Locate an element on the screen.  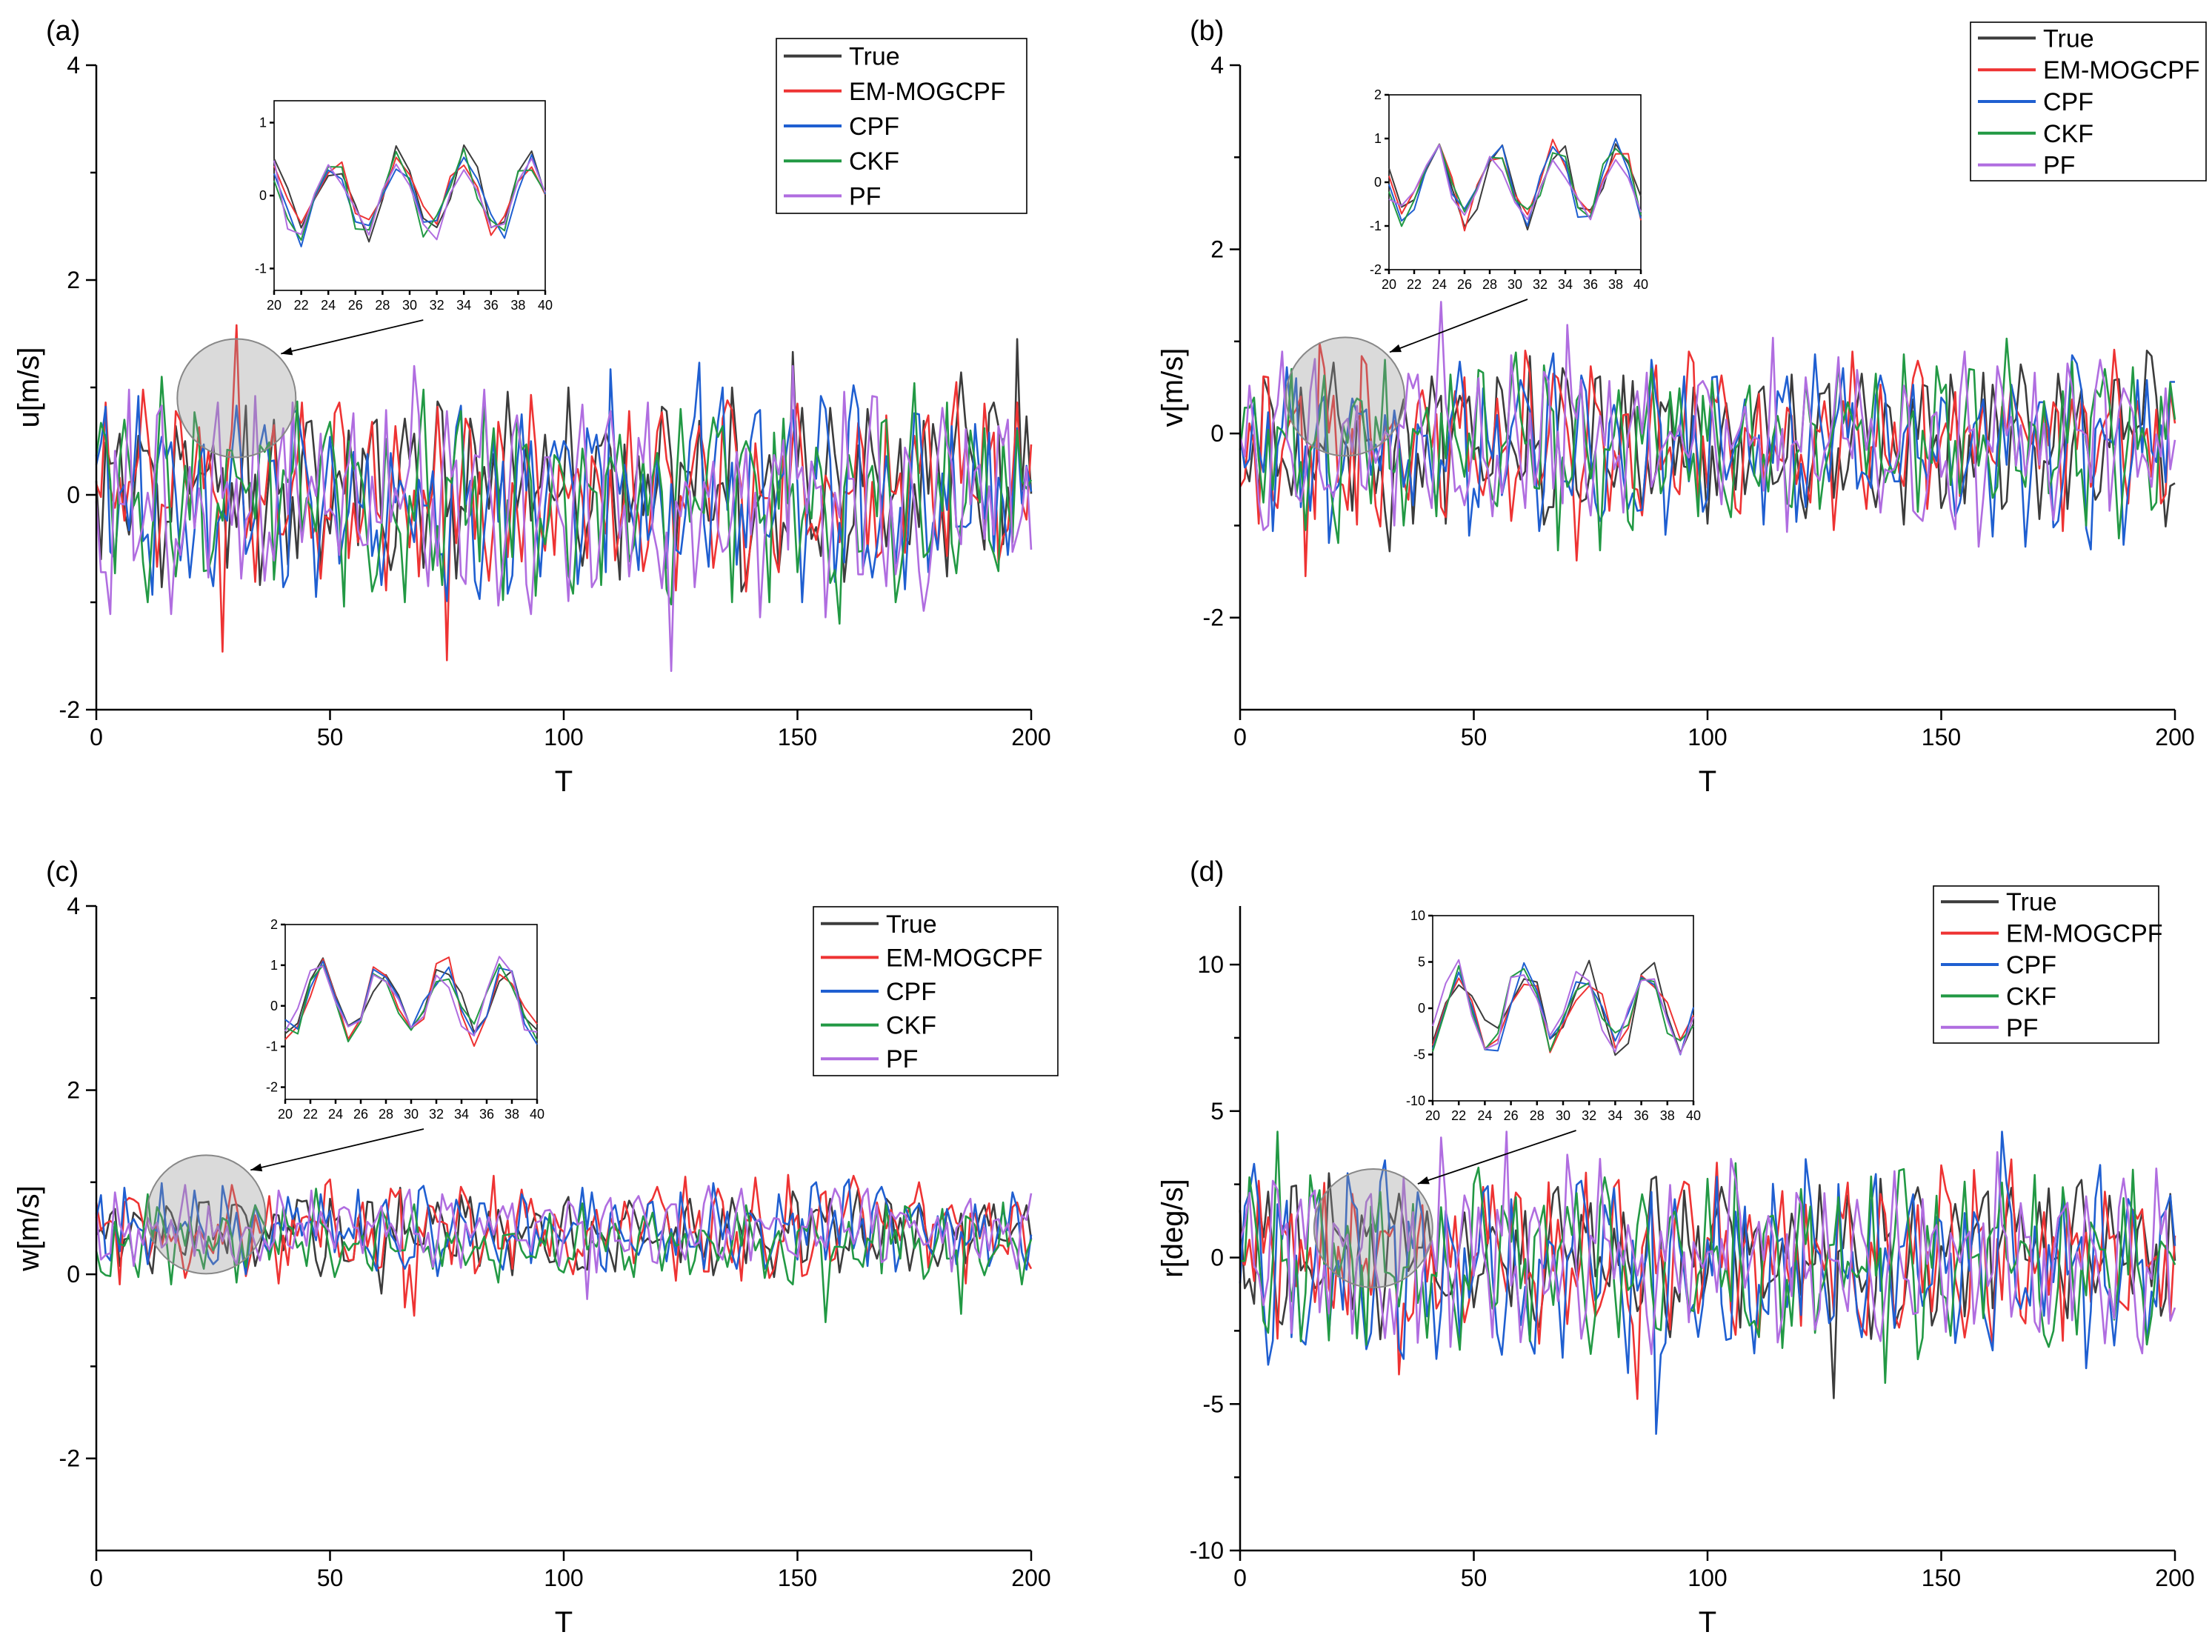
inset-y-tick-label: -2 is located at coordinates (272, 1087).